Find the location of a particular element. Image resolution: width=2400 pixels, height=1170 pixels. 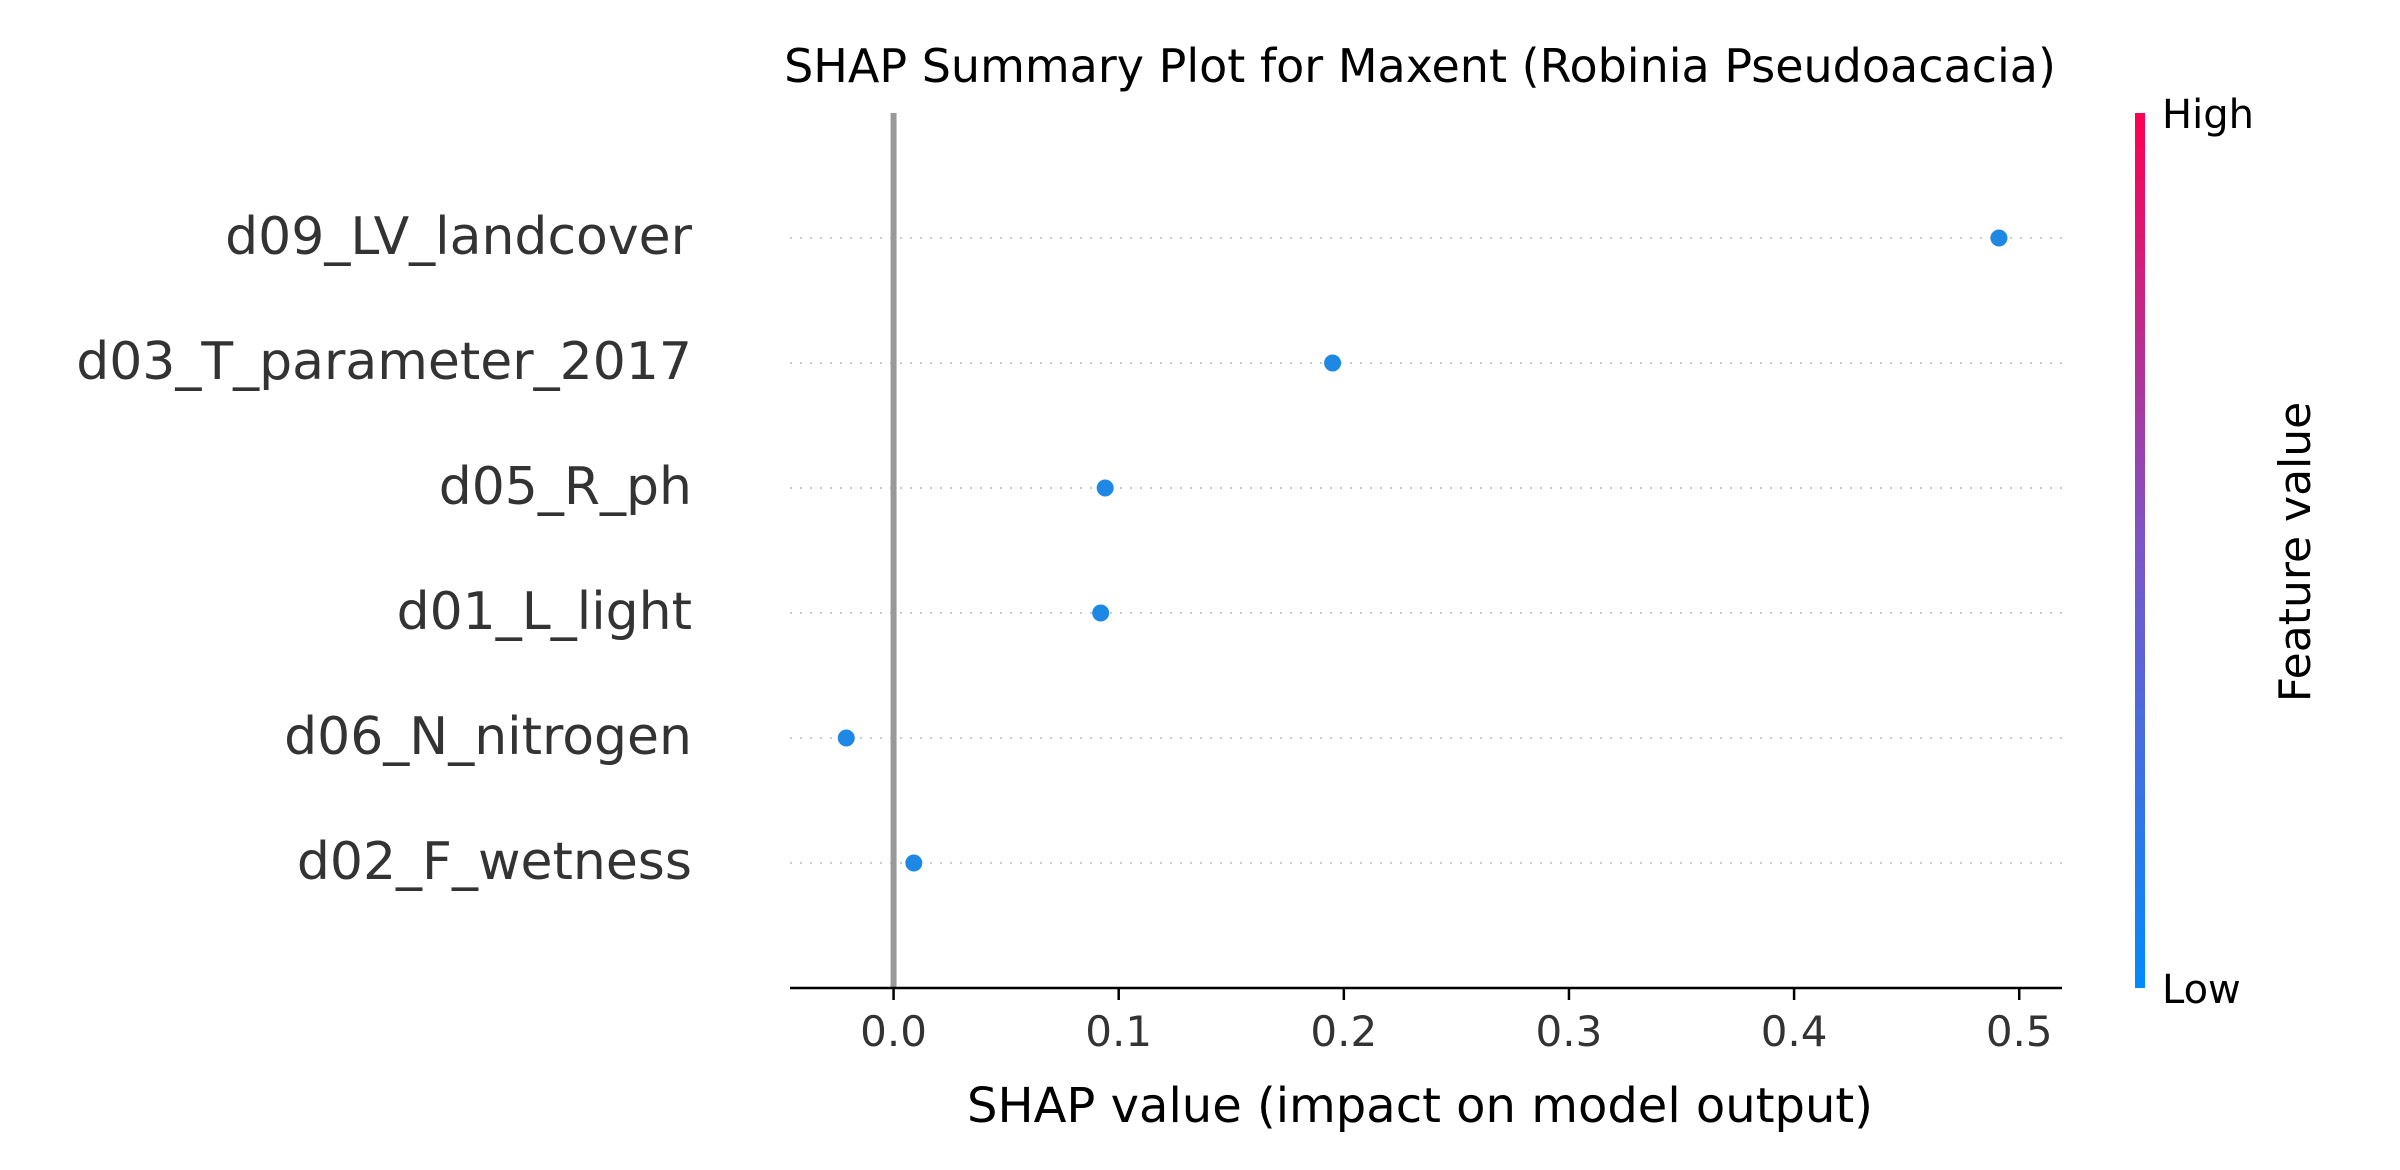

colorbar-low-label: Low is located at coordinates (2201, 990).